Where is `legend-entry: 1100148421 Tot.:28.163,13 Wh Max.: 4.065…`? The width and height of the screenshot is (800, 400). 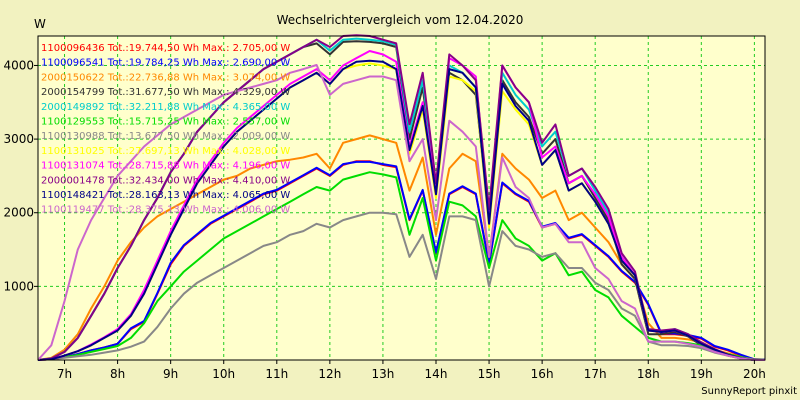 legend-entry: 1100148421 Tot.:28.163,13 Wh Max.: 4.065… is located at coordinates (165, 195).